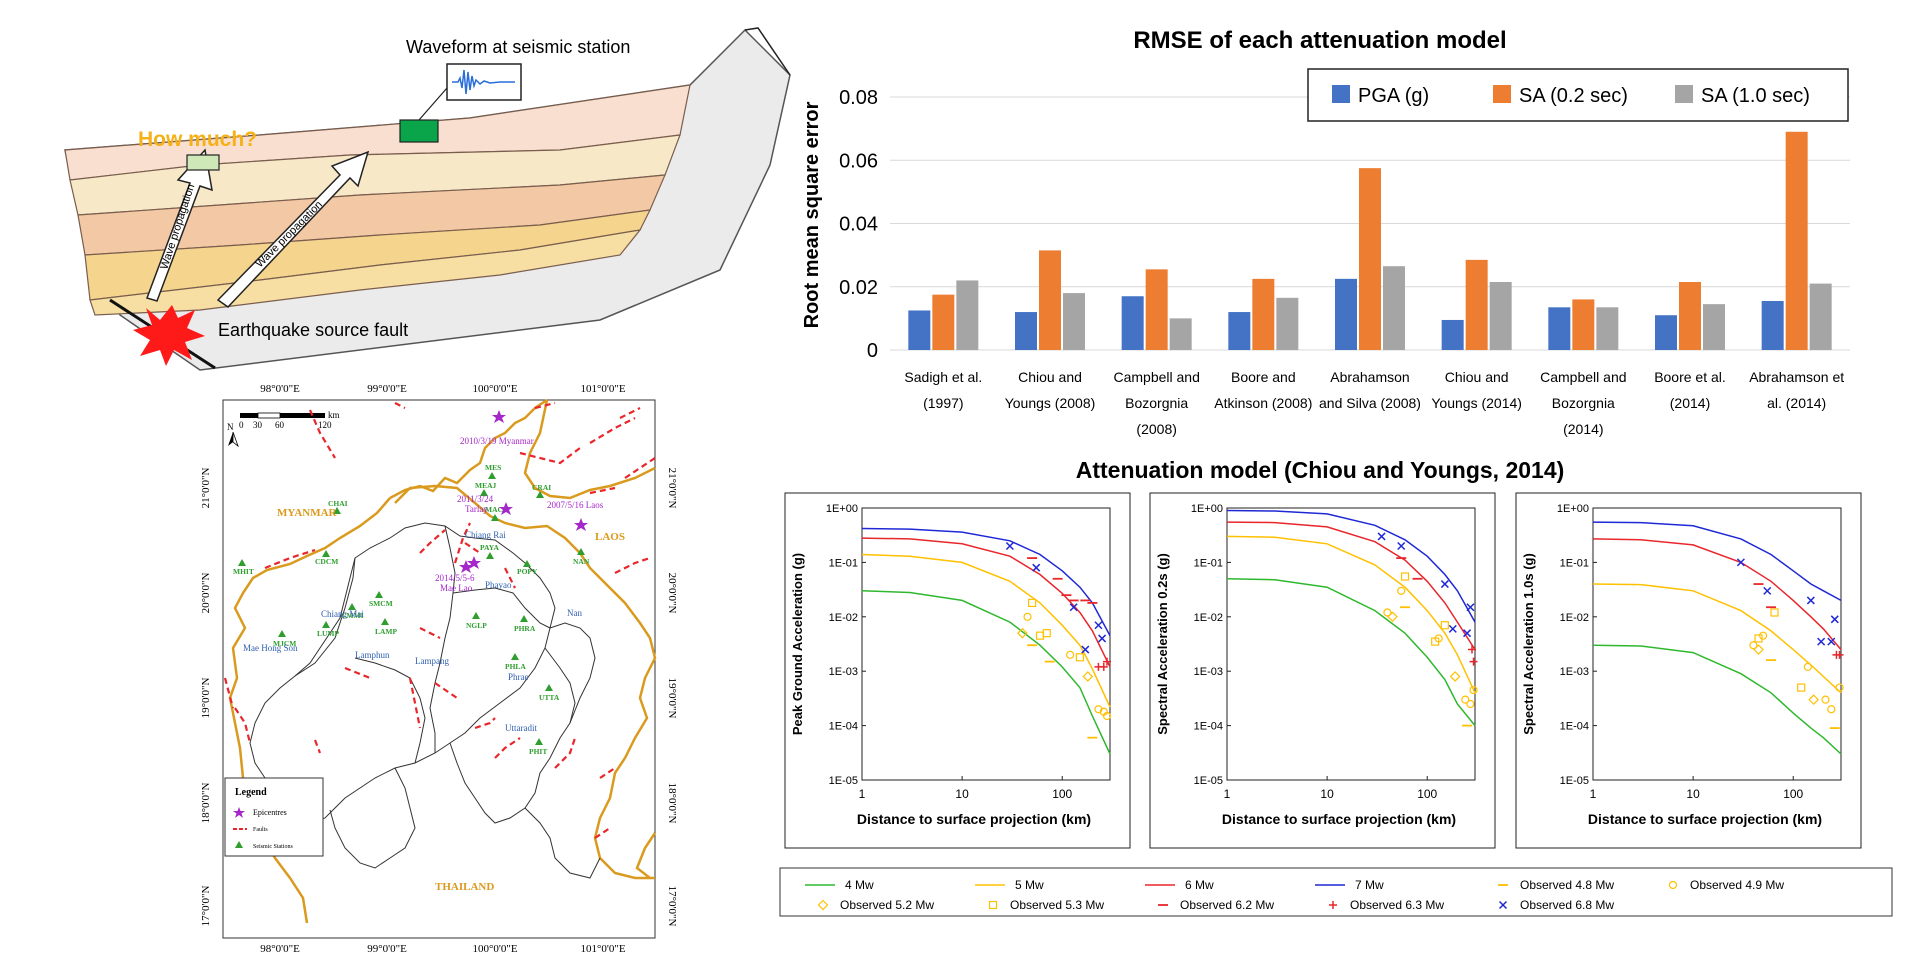 The image size is (1920, 965). Describe the element at coordinates (672, 906) in the screenshot. I see `lat-tick: 17°0'0"N` at that location.